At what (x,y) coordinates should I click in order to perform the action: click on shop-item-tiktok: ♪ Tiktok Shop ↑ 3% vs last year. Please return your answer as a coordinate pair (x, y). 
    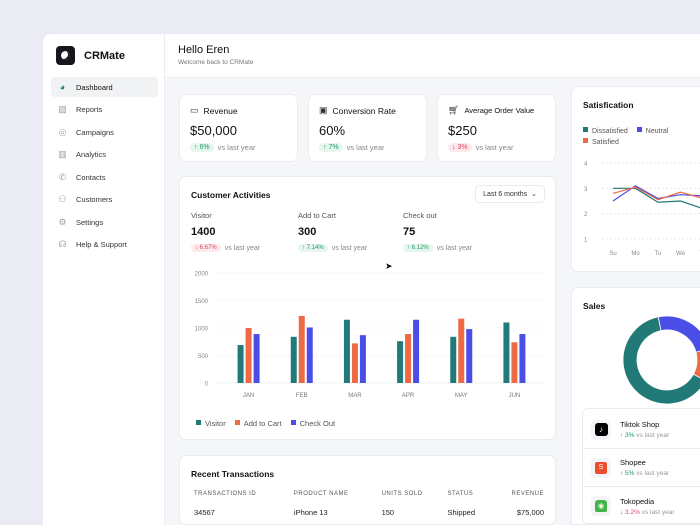
    Looking at the image, I should click on (641, 430).